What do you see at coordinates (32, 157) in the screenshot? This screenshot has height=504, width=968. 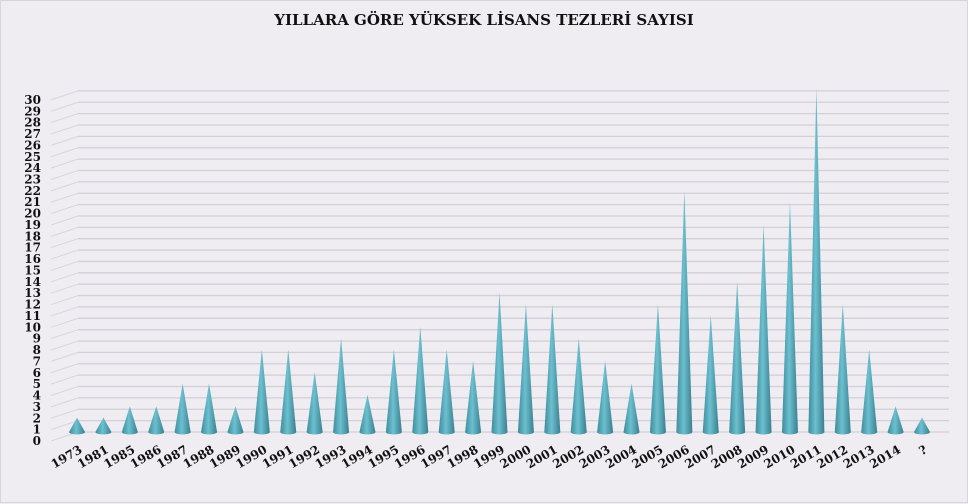 I see `y-tick-label: 25` at bounding box center [32, 157].